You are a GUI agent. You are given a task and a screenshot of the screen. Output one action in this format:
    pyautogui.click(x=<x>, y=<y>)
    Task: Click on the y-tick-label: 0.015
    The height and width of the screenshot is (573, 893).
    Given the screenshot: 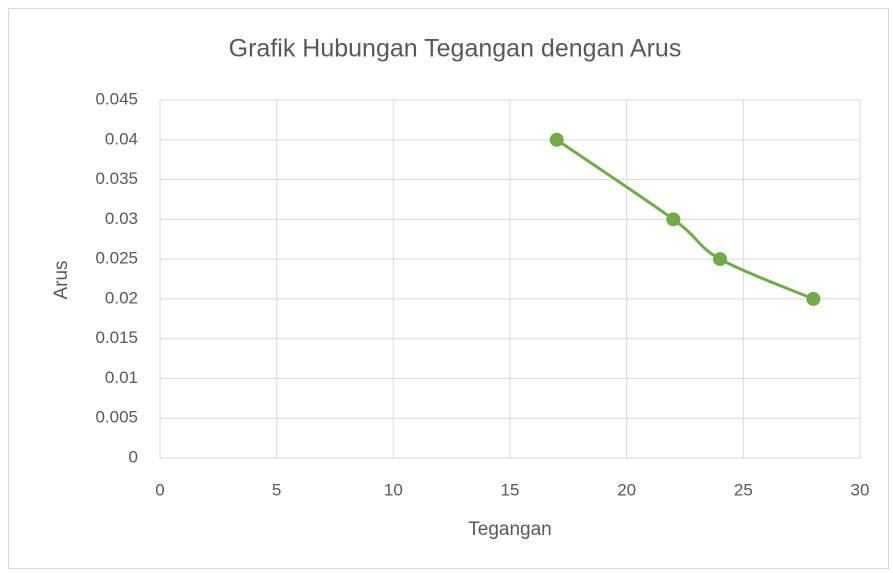 What is the action you would take?
    pyautogui.click(x=116, y=337)
    